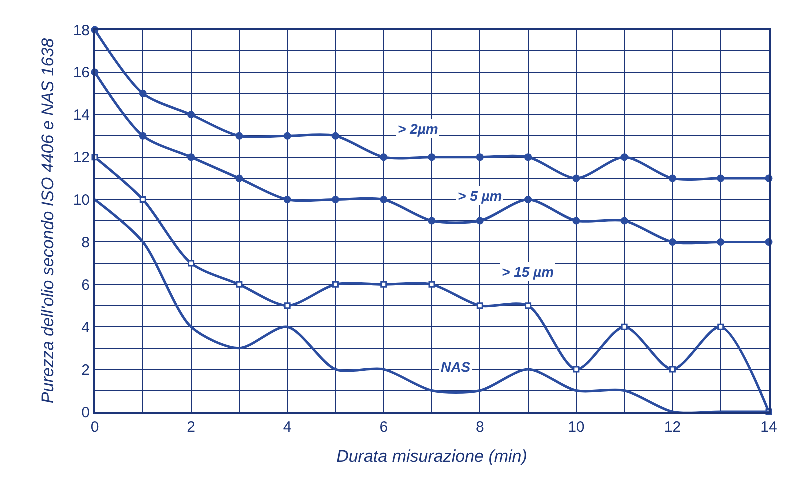 The image size is (791, 484). I want to click on y-tick-label: 6, so click(86, 285).